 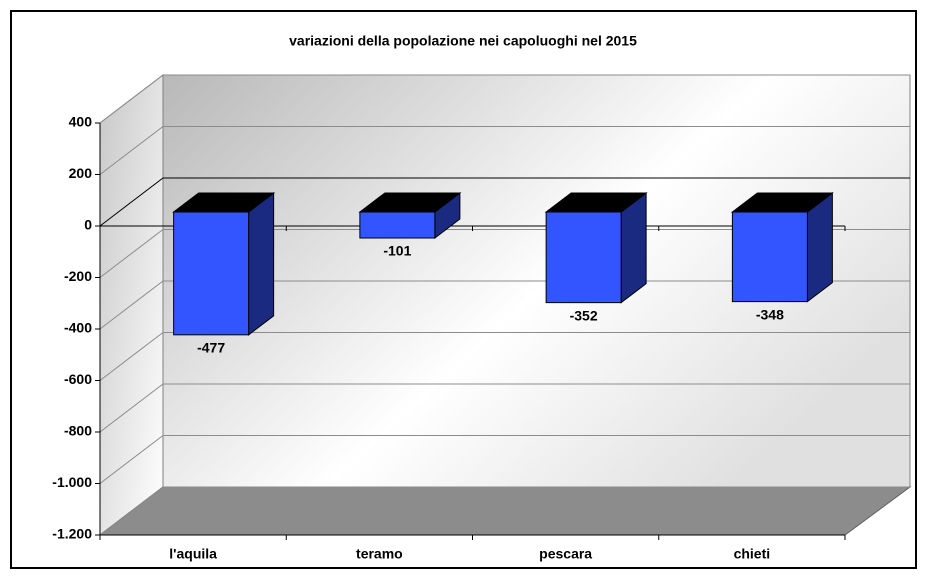 What do you see at coordinates (752, 554) in the screenshot?
I see `x-tick-label: chieti` at bounding box center [752, 554].